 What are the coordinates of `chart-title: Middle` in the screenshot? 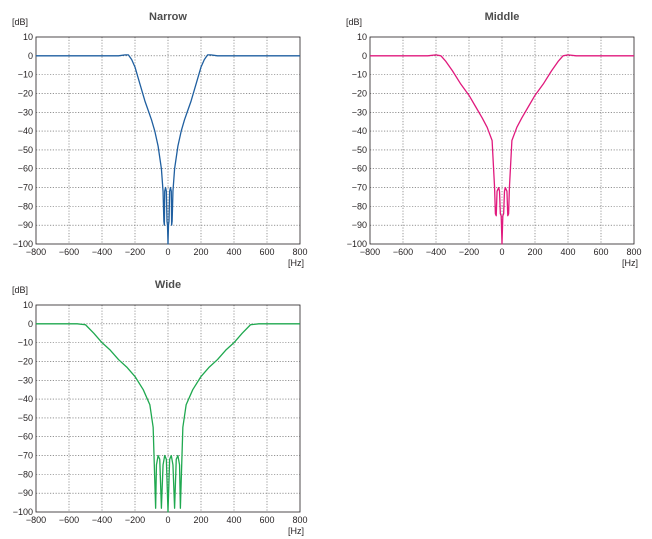 It's located at (502, 17).